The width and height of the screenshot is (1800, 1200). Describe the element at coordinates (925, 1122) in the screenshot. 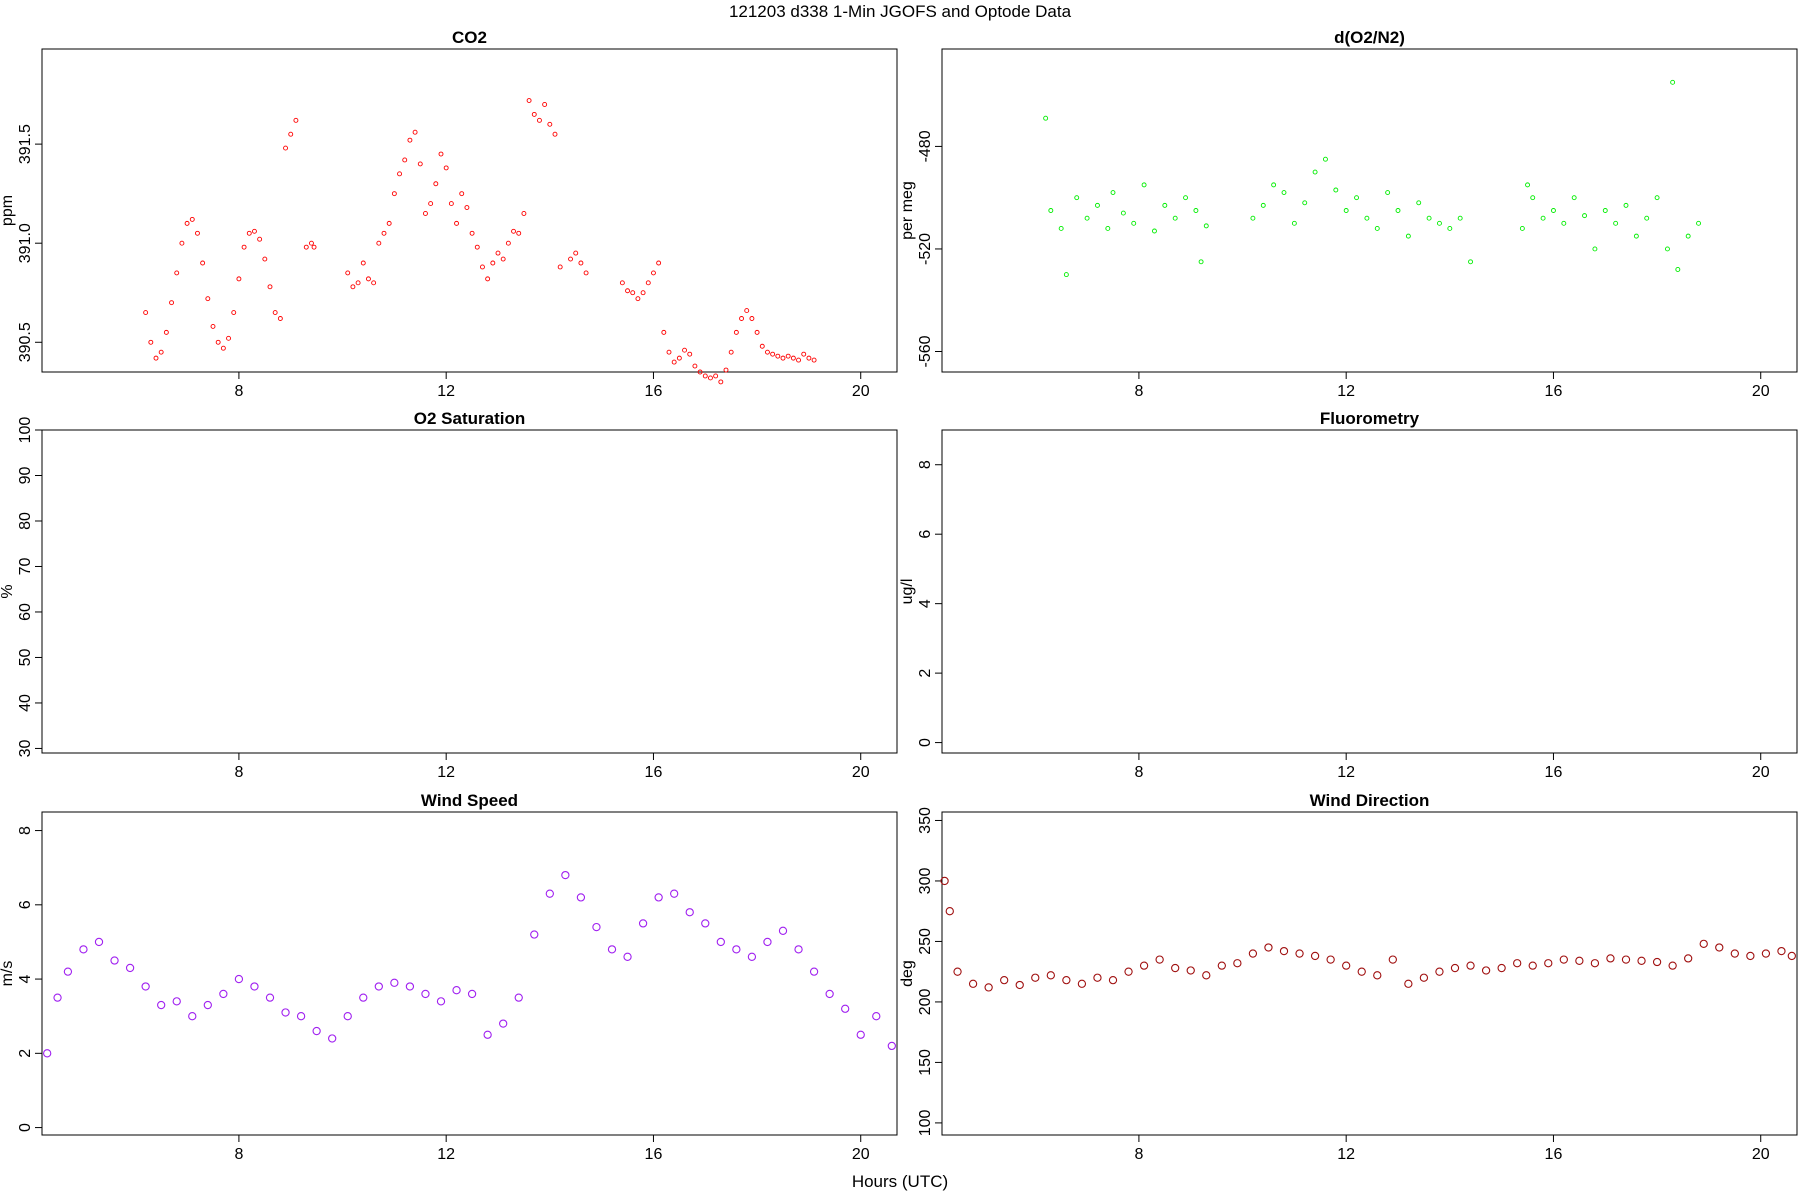

I see `y-tick-label: 100` at that location.